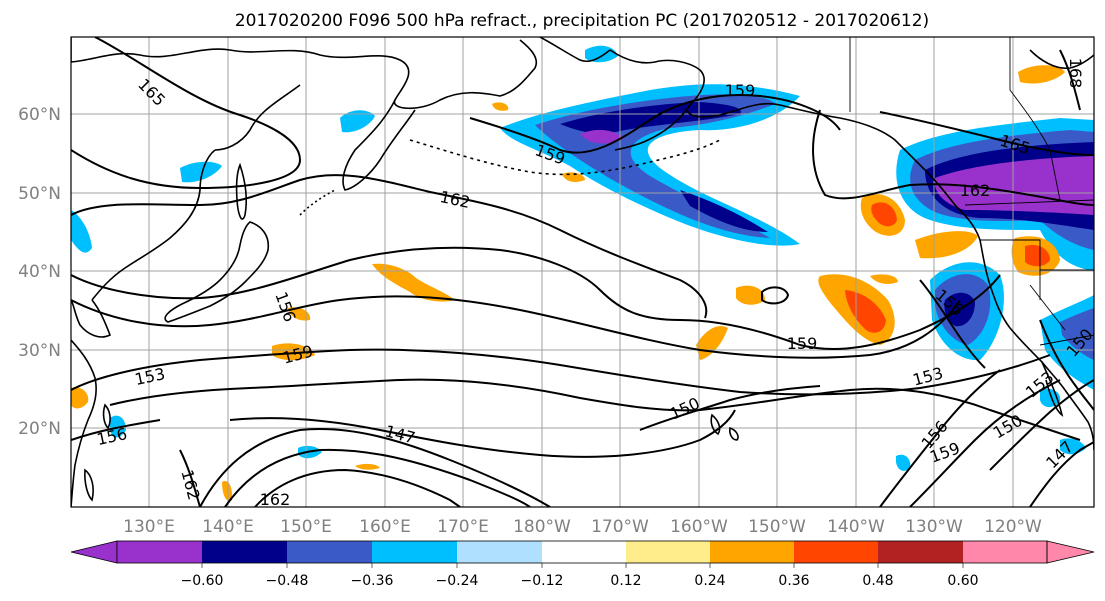 This screenshot has width=1105, height=601. Describe the element at coordinates (775, 295) in the screenshot. I see `contour-small-loop` at that location.